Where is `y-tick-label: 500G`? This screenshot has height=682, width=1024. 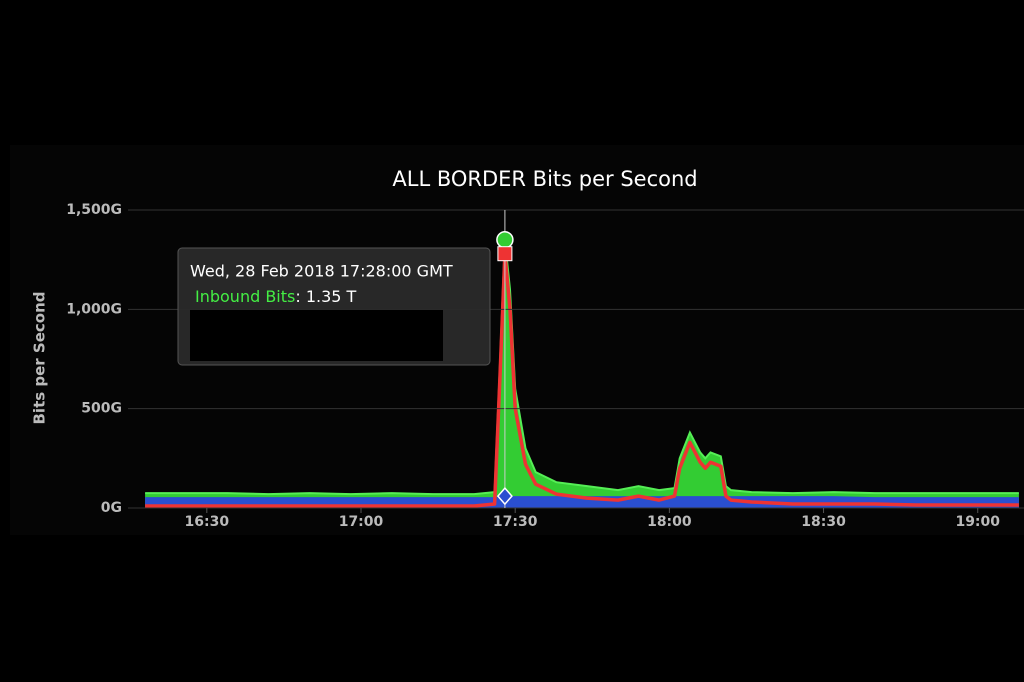 y-tick-label: 500G is located at coordinates (101, 409).